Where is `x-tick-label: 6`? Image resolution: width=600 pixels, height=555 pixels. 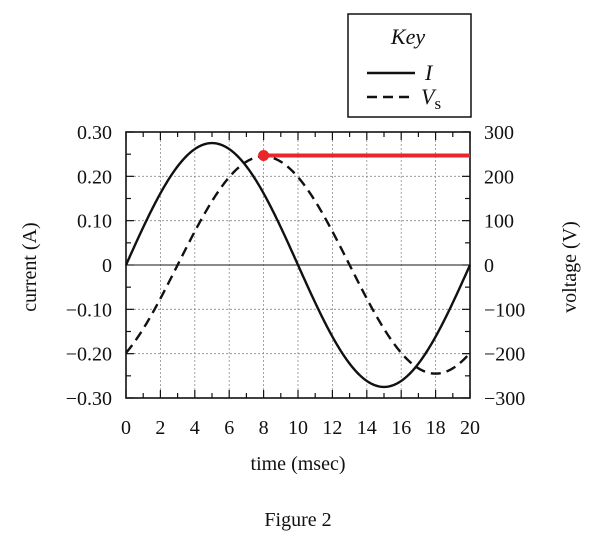
x-tick-label: 6 is located at coordinates (229, 428).